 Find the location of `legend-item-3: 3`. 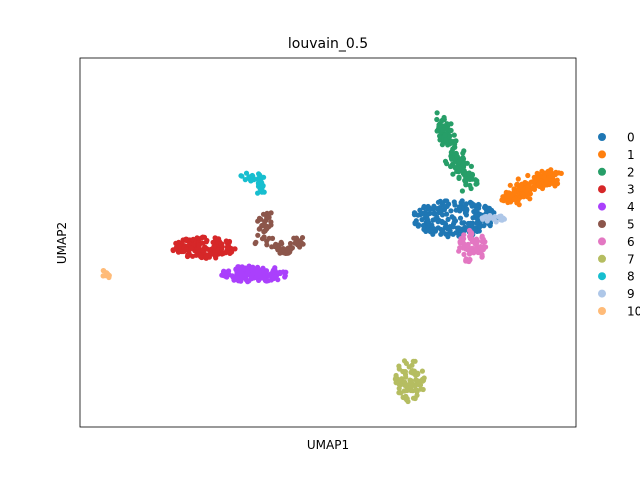

legend-item-3: 3 is located at coordinates (616, 190).